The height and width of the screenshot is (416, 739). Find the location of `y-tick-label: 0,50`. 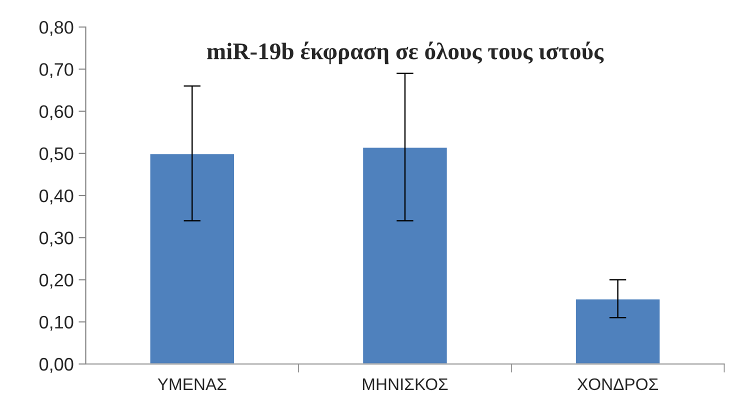

y-tick-label: 0,50 is located at coordinates (56, 154).